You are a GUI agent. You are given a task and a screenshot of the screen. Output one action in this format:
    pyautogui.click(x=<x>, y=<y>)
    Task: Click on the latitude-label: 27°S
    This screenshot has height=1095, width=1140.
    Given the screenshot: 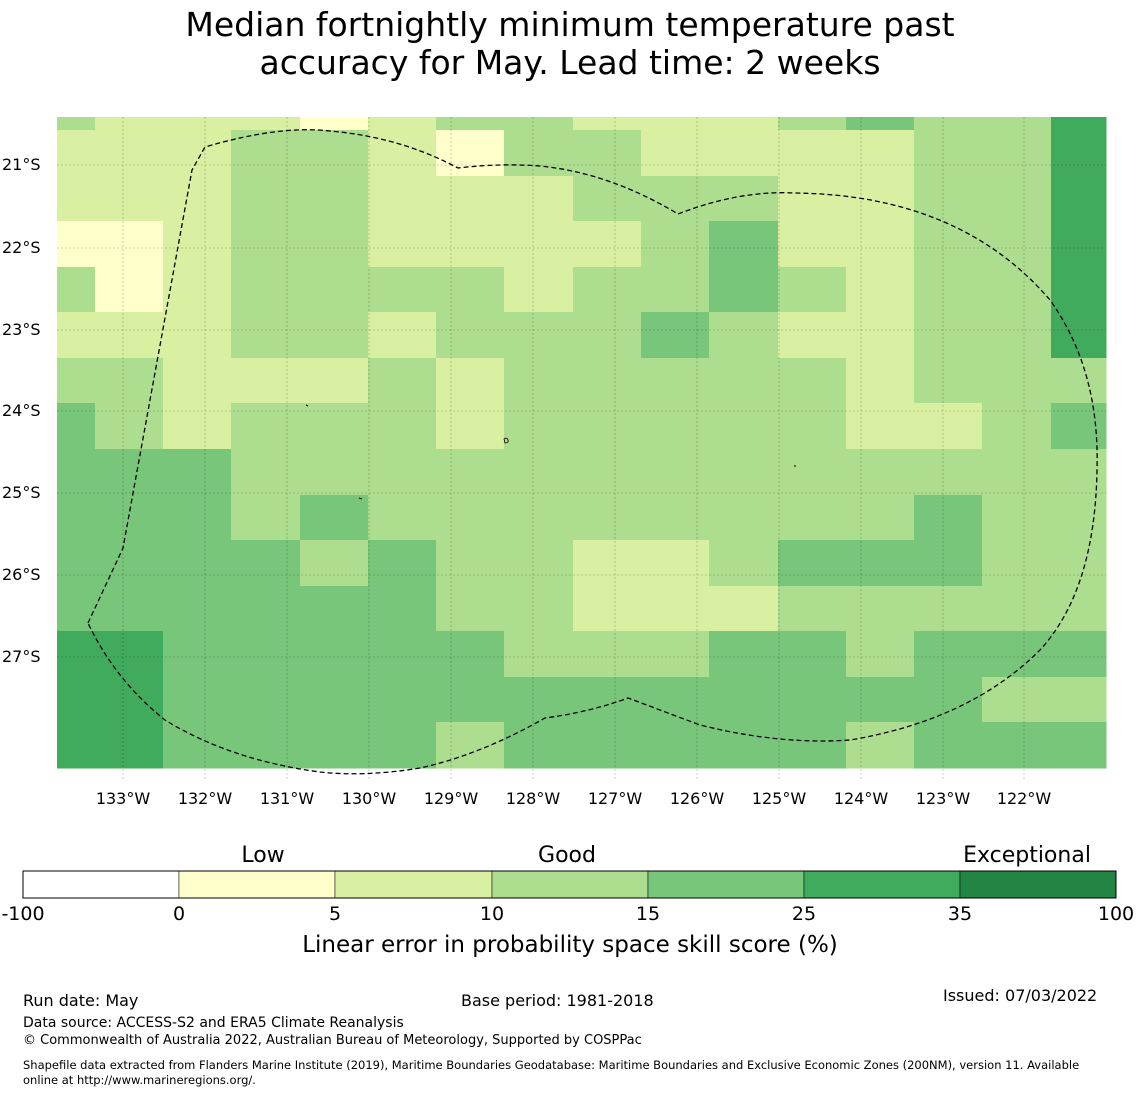 What is the action you would take?
    pyautogui.click(x=21, y=656)
    